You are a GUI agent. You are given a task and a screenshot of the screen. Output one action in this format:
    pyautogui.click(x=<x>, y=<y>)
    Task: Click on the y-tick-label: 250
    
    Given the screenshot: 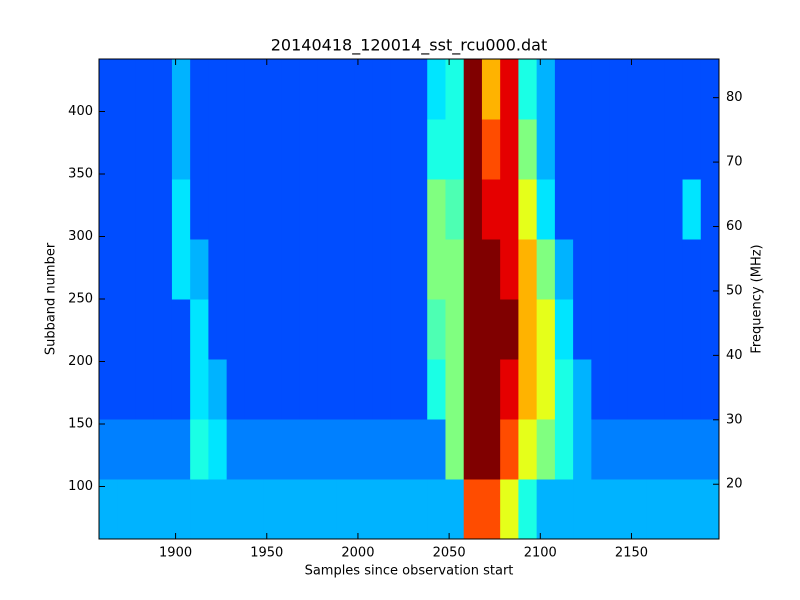 What is the action you would take?
    pyautogui.click(x=80, y=299)
    